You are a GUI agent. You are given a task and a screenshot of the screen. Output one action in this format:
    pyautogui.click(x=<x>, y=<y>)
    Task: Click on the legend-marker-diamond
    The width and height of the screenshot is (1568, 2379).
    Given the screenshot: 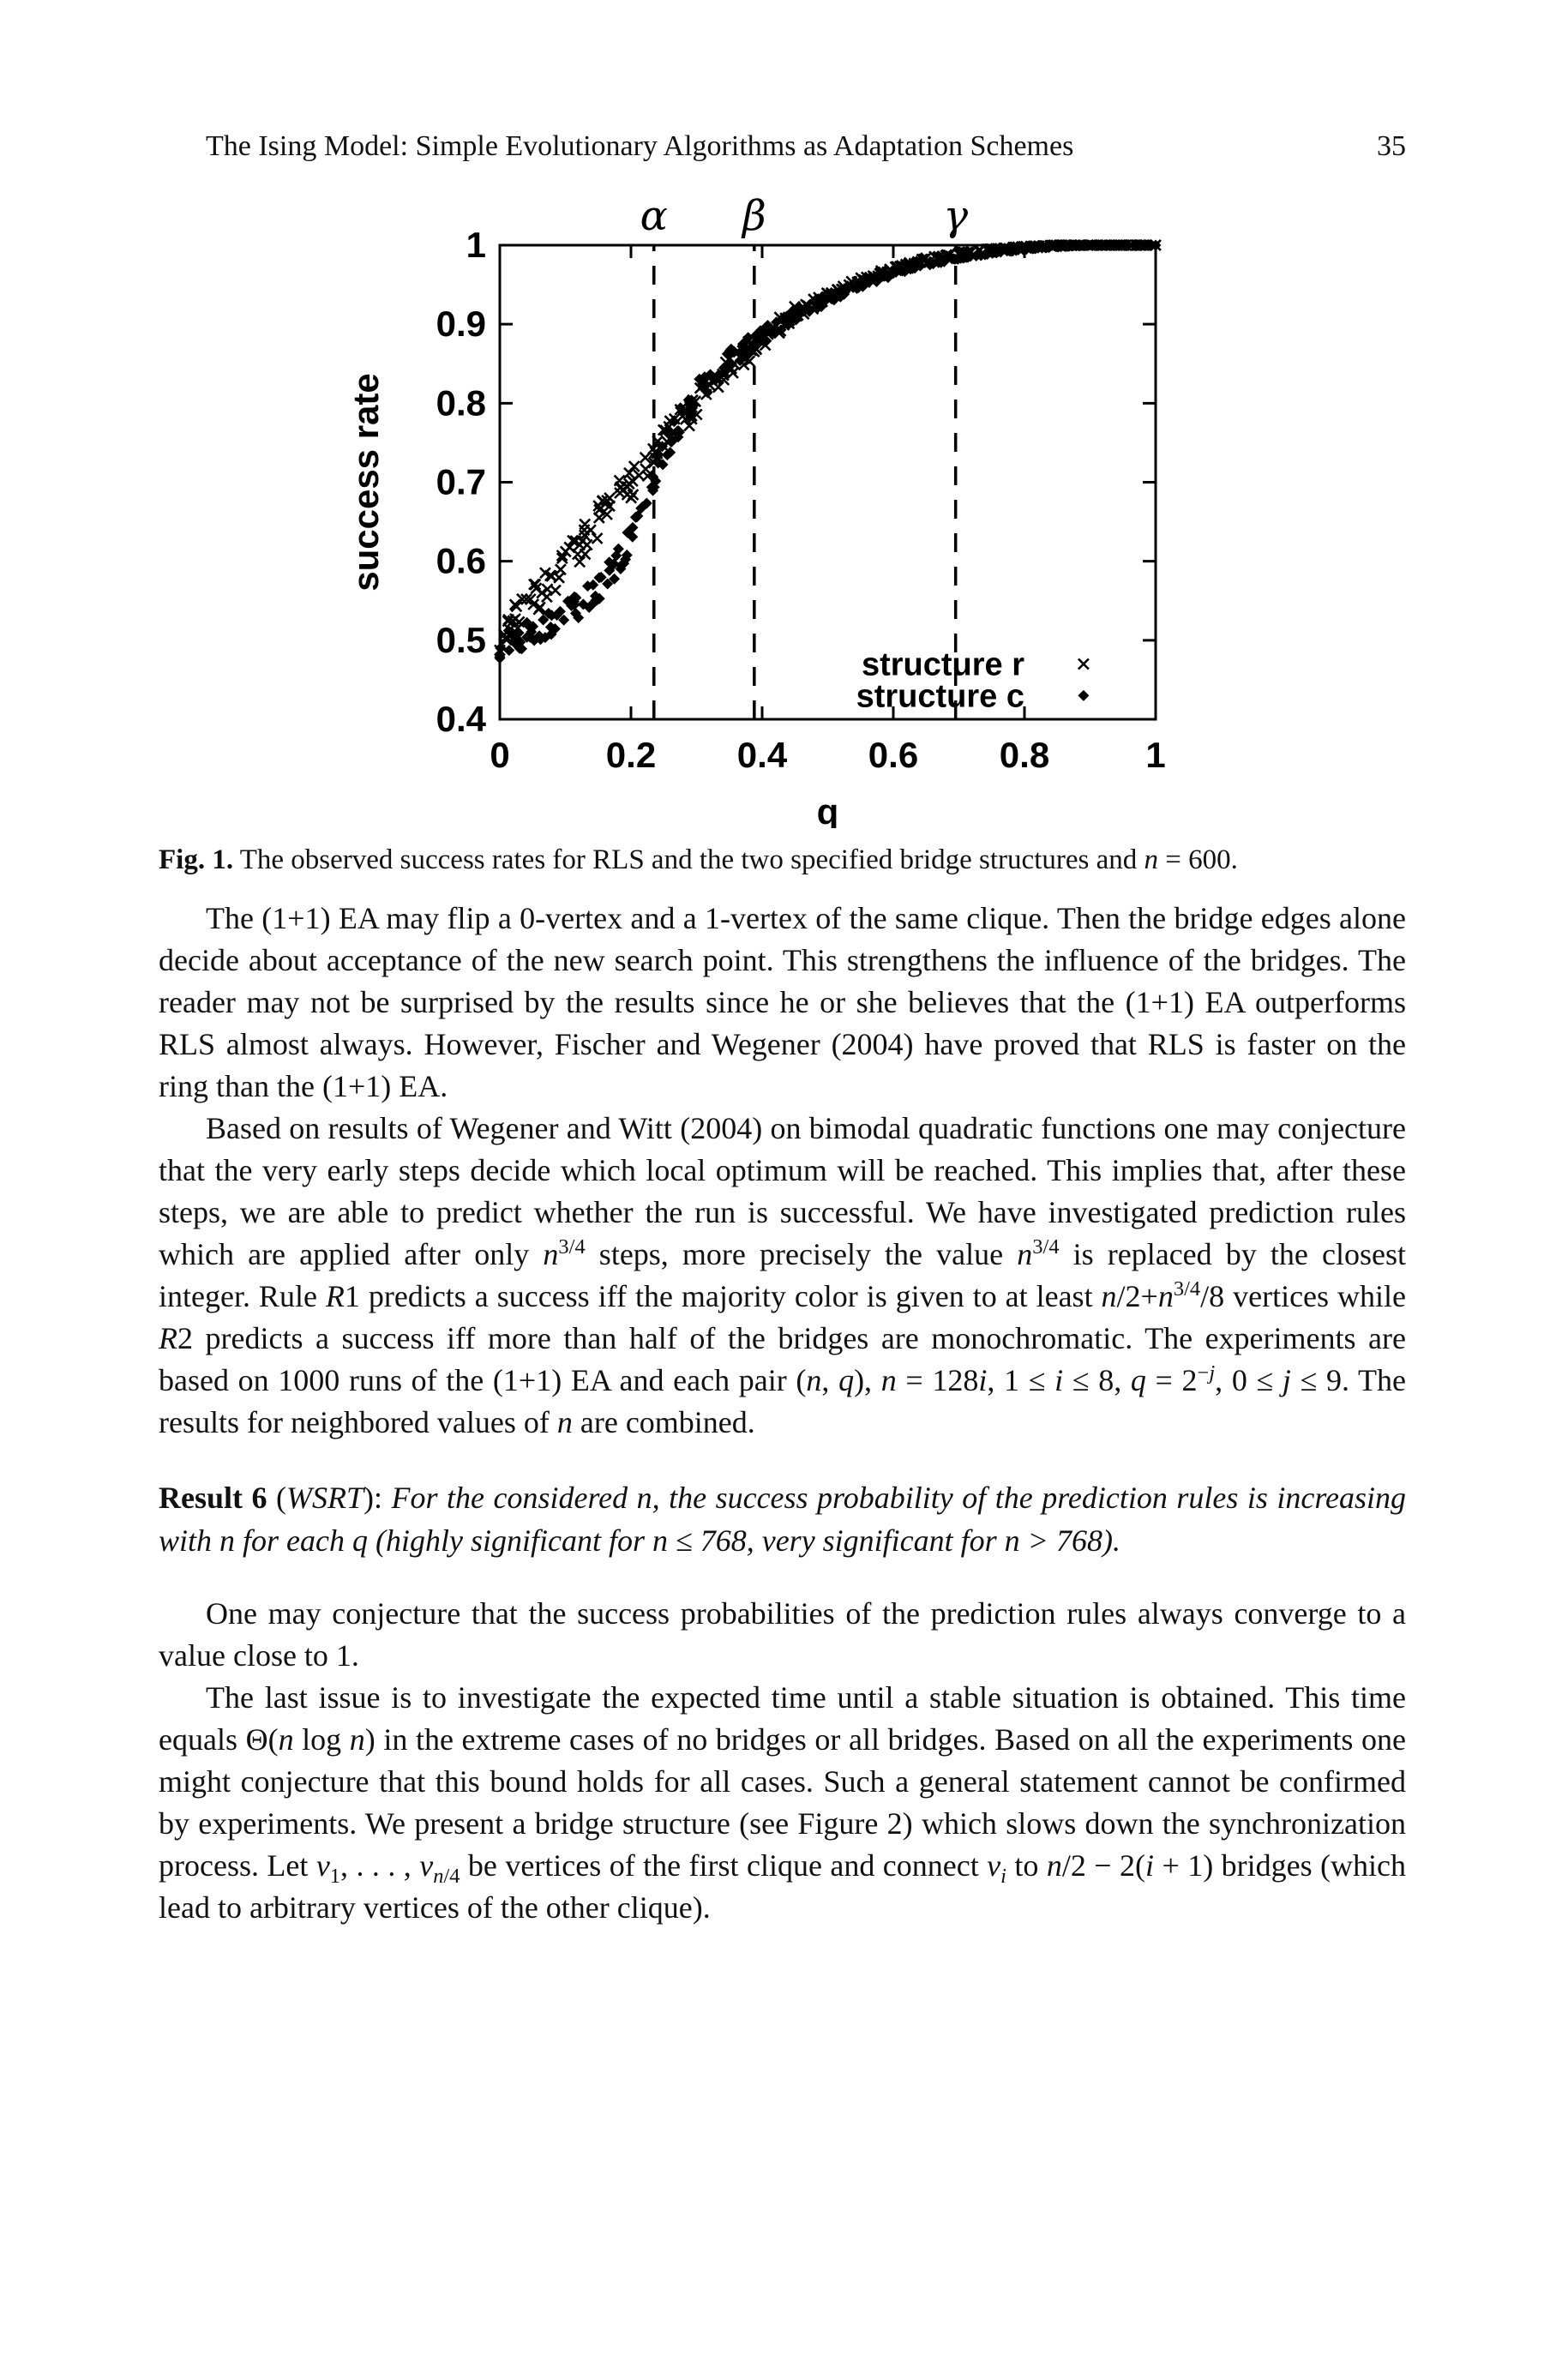 What is the action you would take?
    pyautogui.click(x=1083, y=695)
    